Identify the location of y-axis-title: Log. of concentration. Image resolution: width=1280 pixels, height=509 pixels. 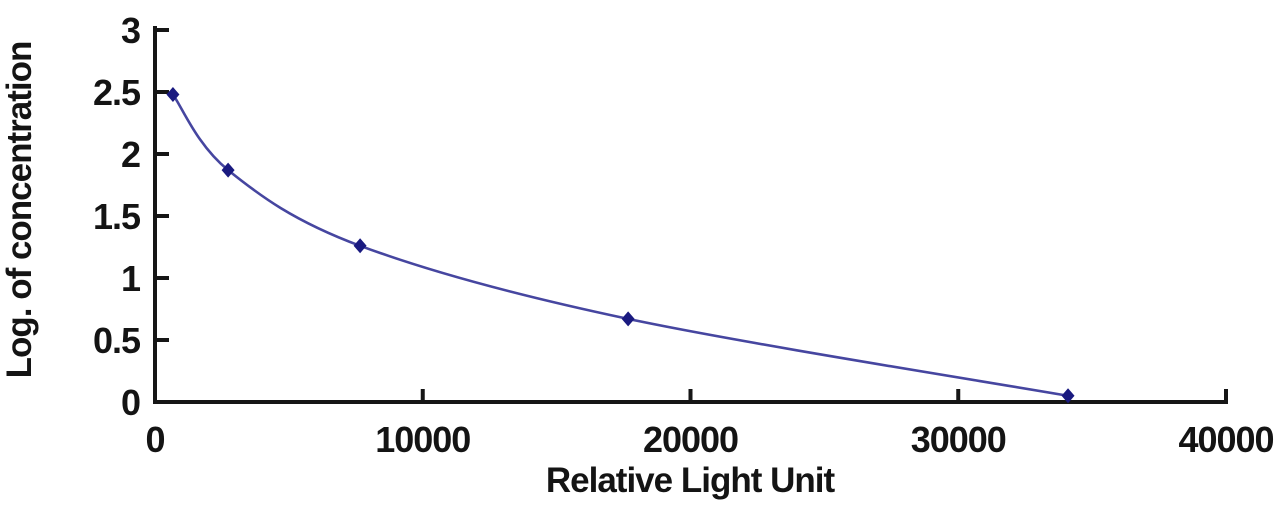
(19, 210).